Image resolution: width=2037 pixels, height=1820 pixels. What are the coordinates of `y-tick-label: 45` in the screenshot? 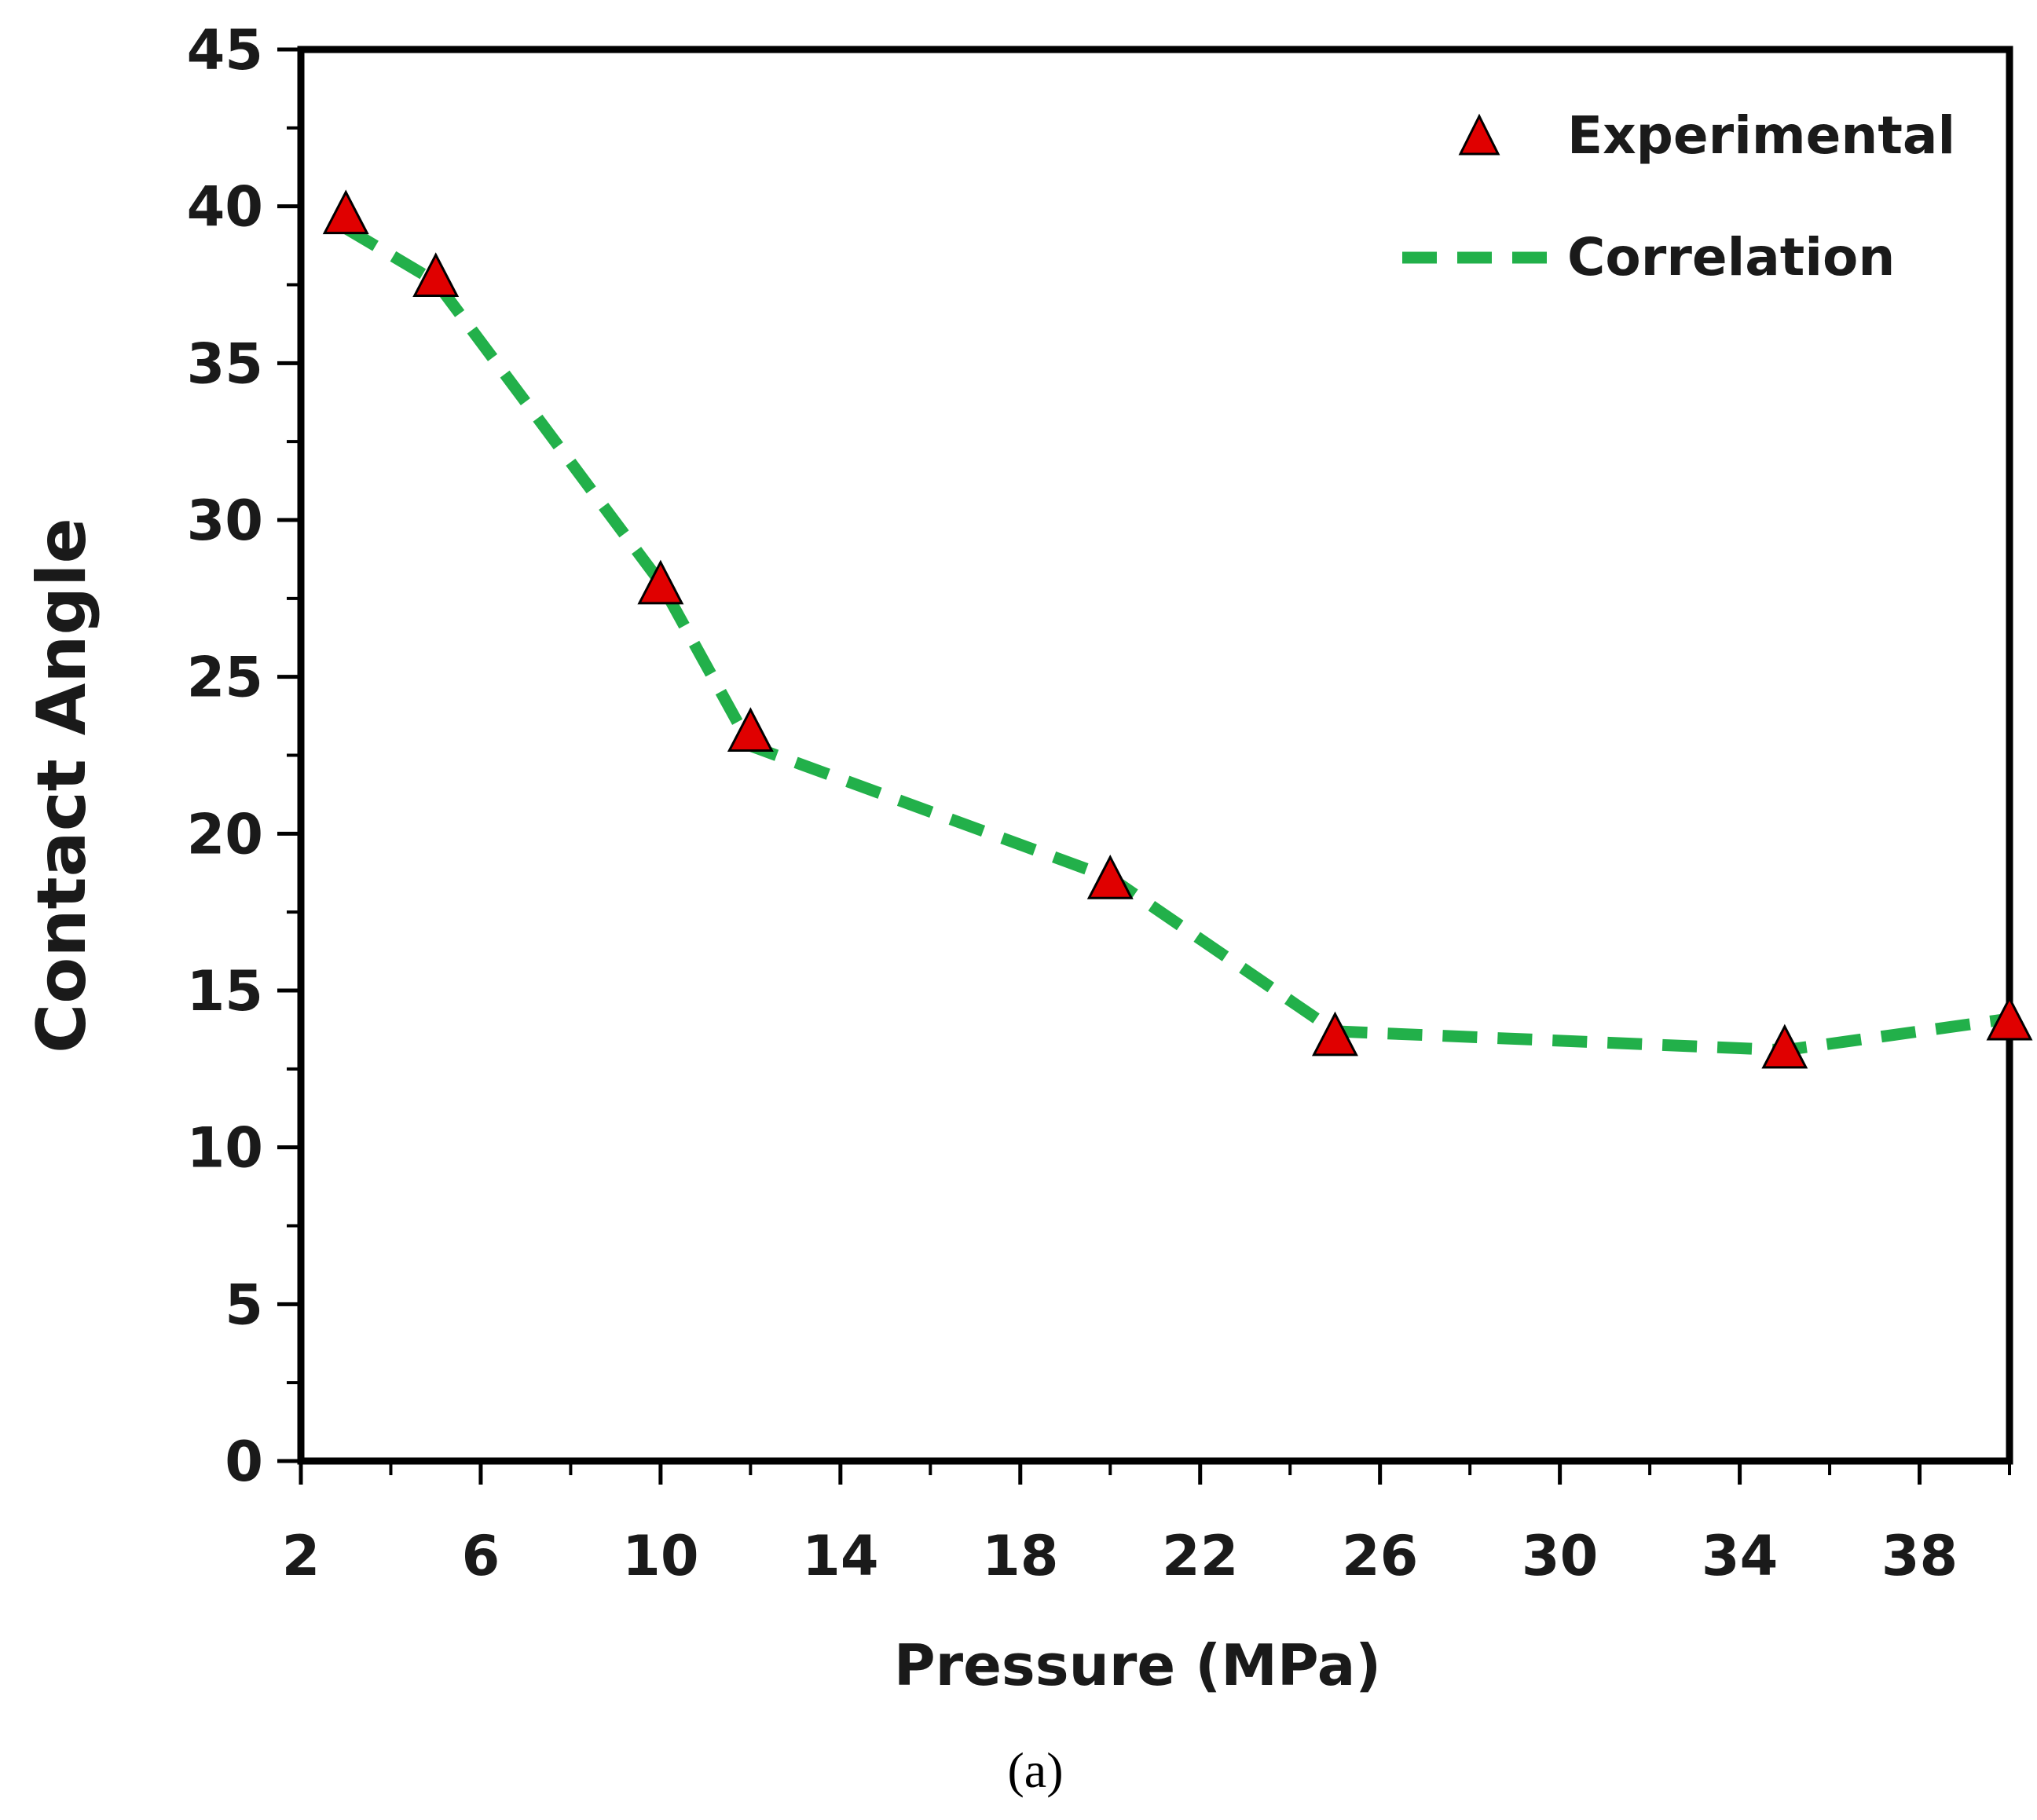 It's located at (225, 50).